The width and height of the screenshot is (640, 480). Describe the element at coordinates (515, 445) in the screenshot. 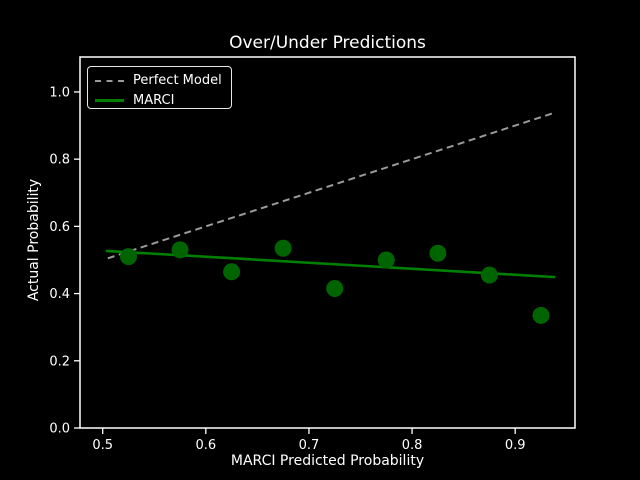

I see `x-tick-label: 0.9` at that location.